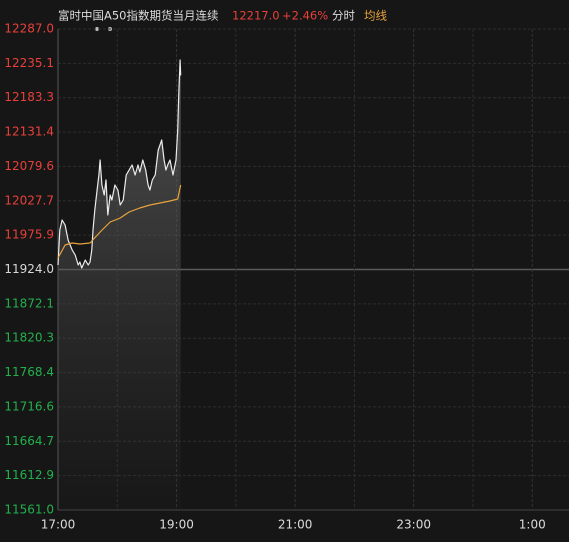 This screenshot has height=542, width=569. I want to click on average-line, so click(119, 221).